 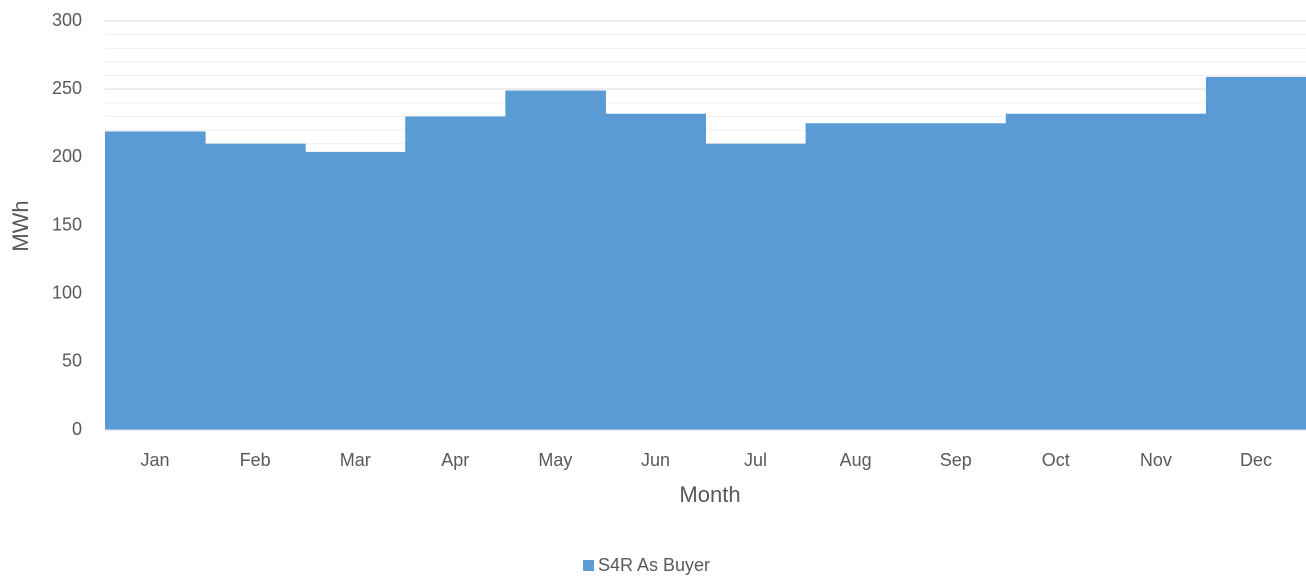 What do you see at coordinates (67, 156) in the screenshot?
I see `y-tick-label: 200` at bounding box center [67, 156].